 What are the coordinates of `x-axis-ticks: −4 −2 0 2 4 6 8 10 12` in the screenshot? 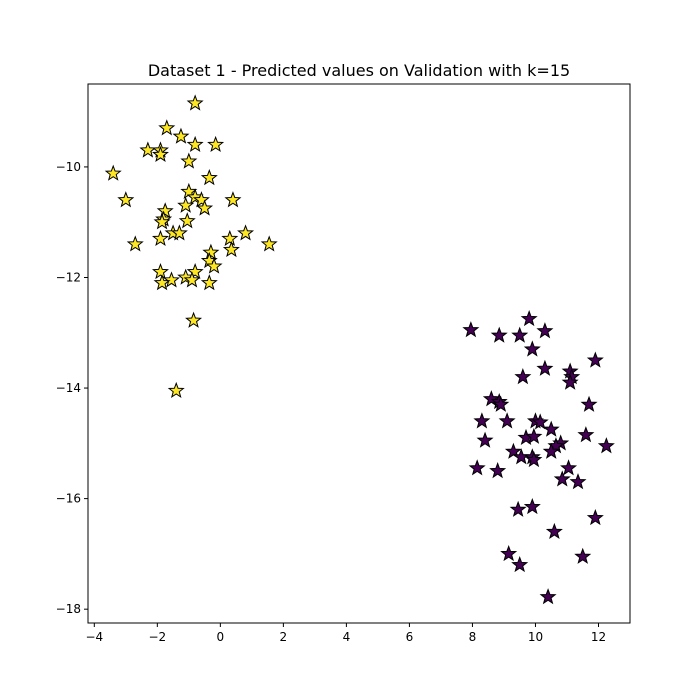 It's located at (345, 633).